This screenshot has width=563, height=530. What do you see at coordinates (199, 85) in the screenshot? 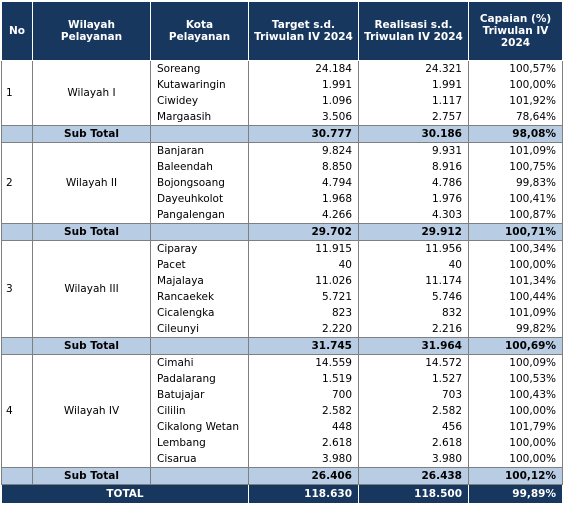
I see `city: Kutawaringin` at bounding box center [199, 85].